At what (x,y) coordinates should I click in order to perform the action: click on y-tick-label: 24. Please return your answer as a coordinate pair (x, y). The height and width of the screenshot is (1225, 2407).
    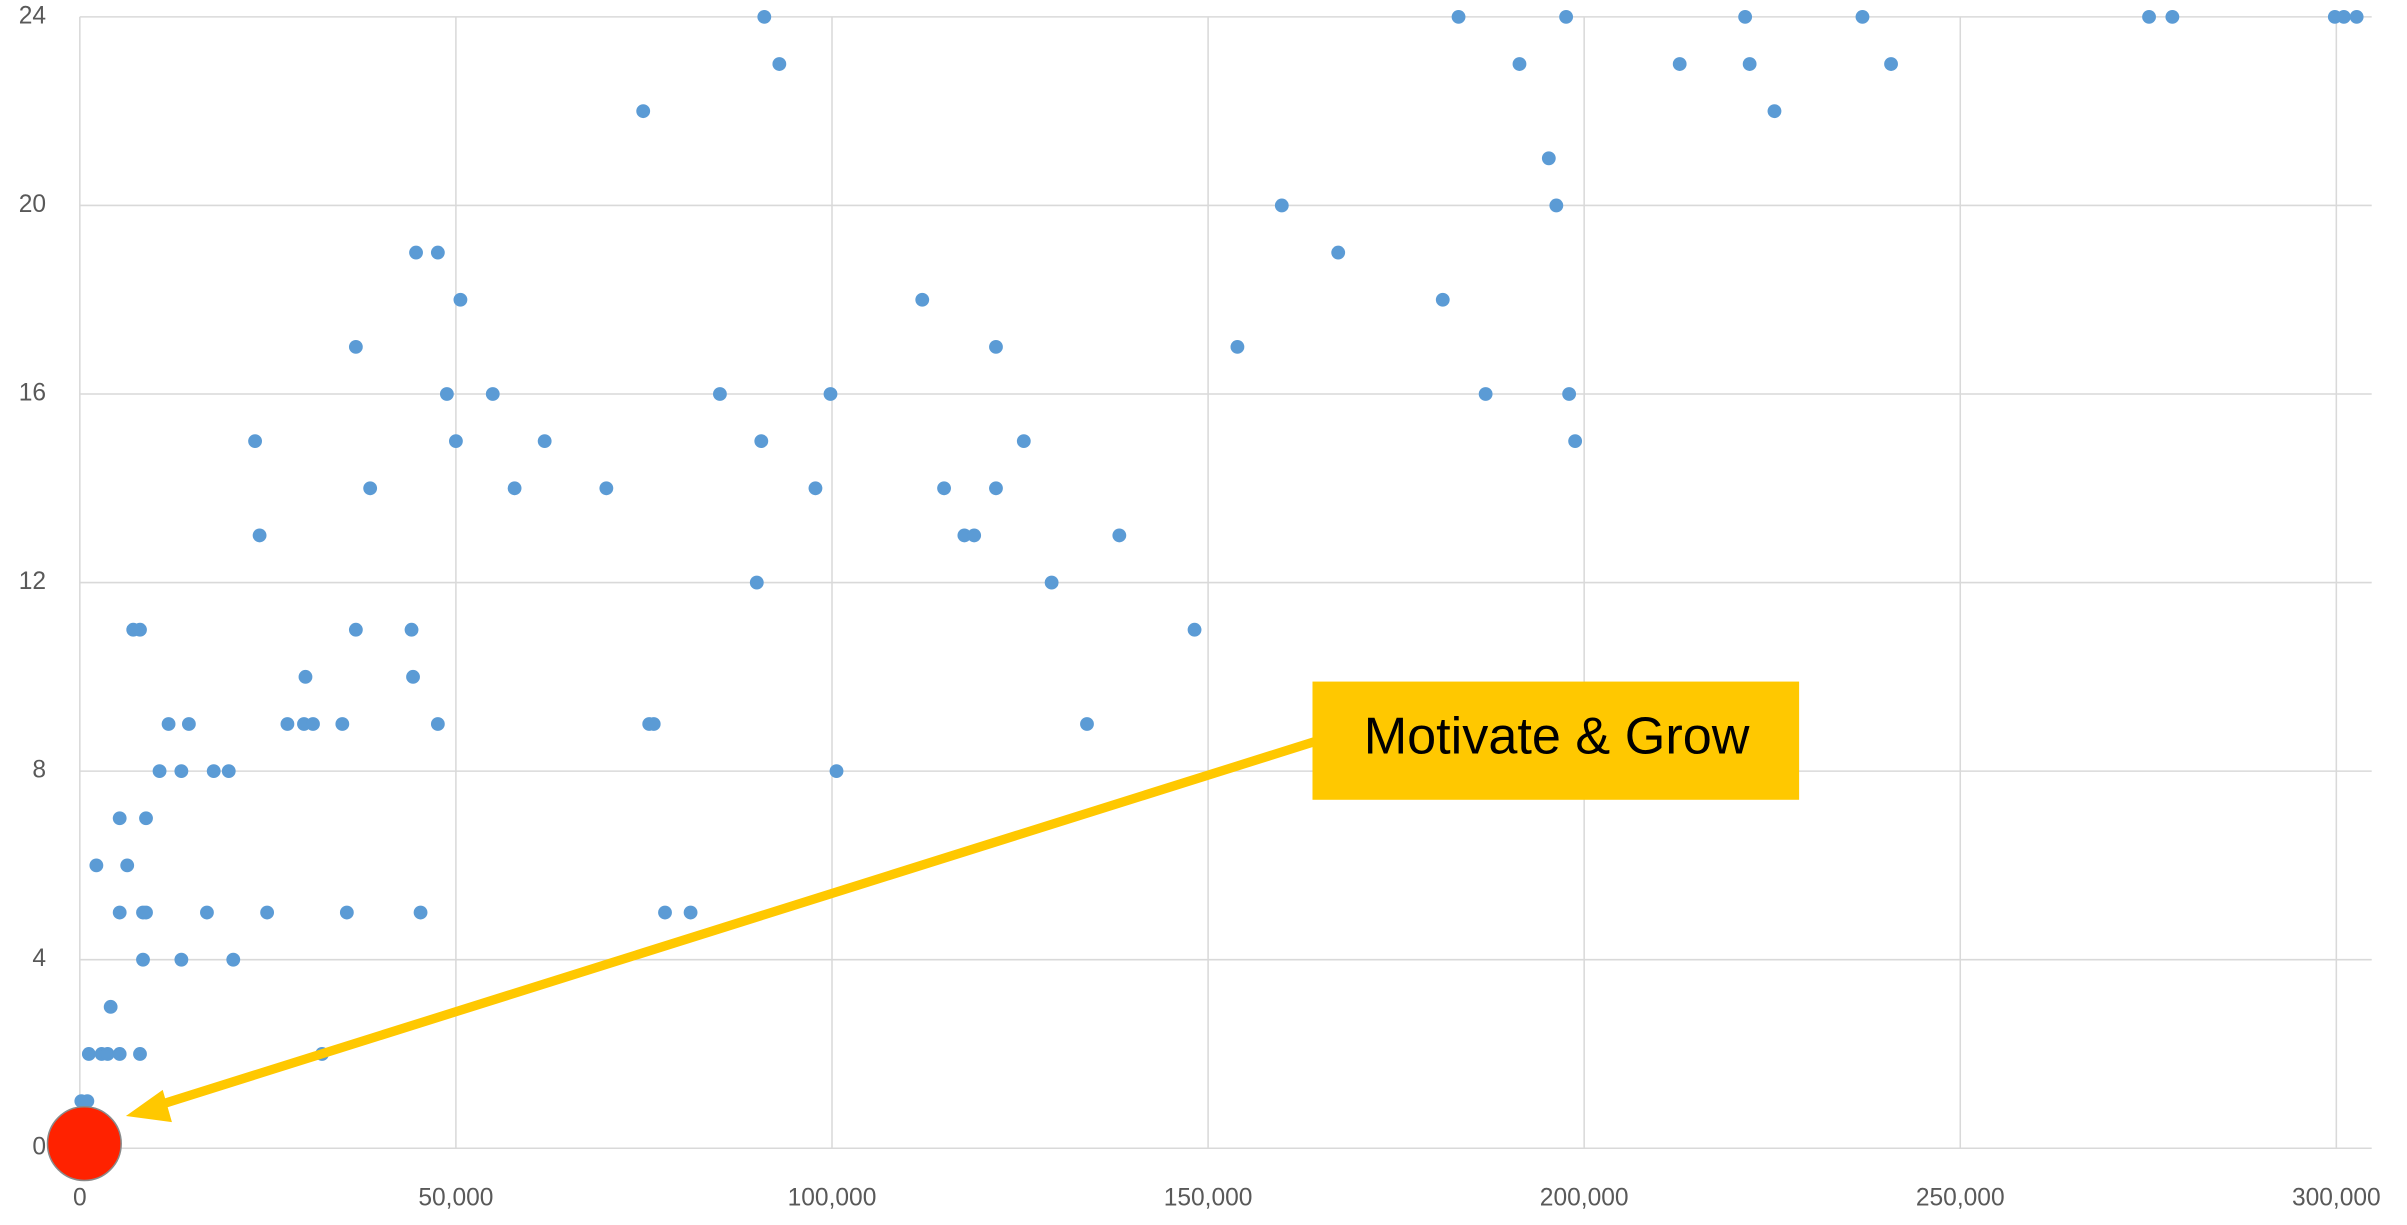
    Looking at the image, I should click on (32, 15).